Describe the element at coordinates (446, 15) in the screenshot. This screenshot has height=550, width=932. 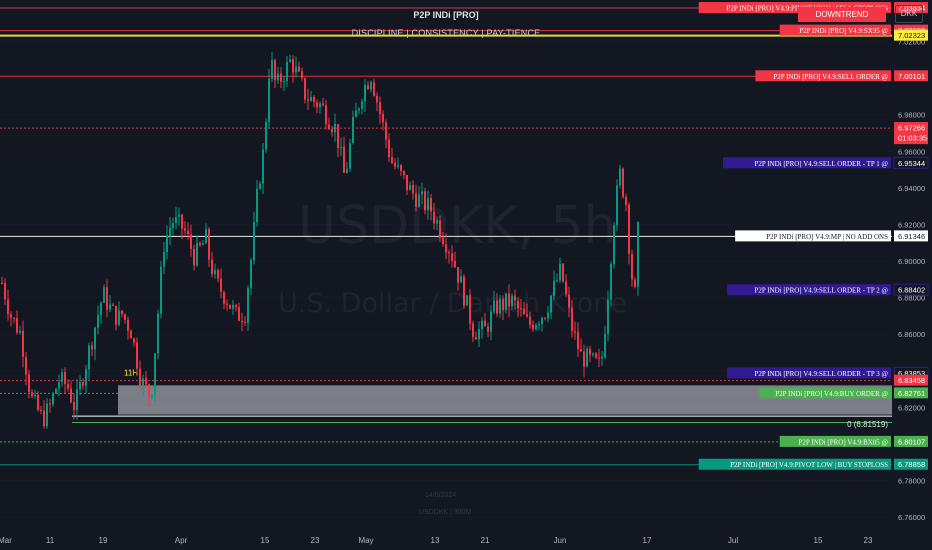
I see `indicator-title: P2P INDi [PRO]` at that location.